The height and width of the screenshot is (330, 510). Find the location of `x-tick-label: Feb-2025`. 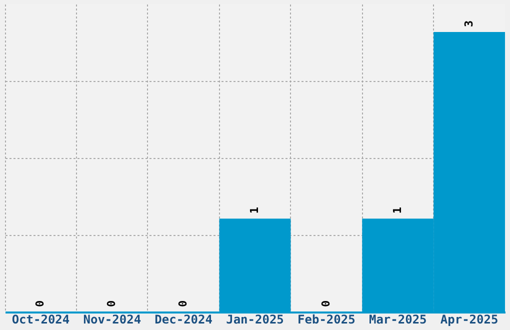

x-tick-label: Feb-2025 is located at coordinates (327, 319).